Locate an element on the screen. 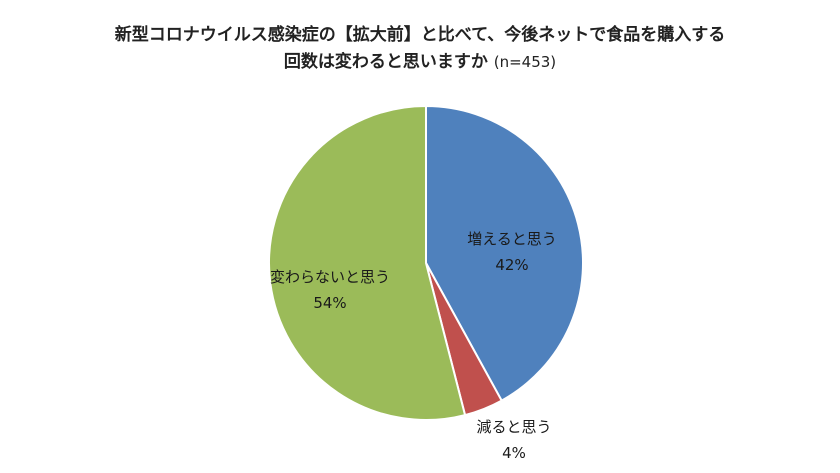 This screenshot has width=840, height=473. slice-value-label-1: 42% is located at coordinates (511, 265).